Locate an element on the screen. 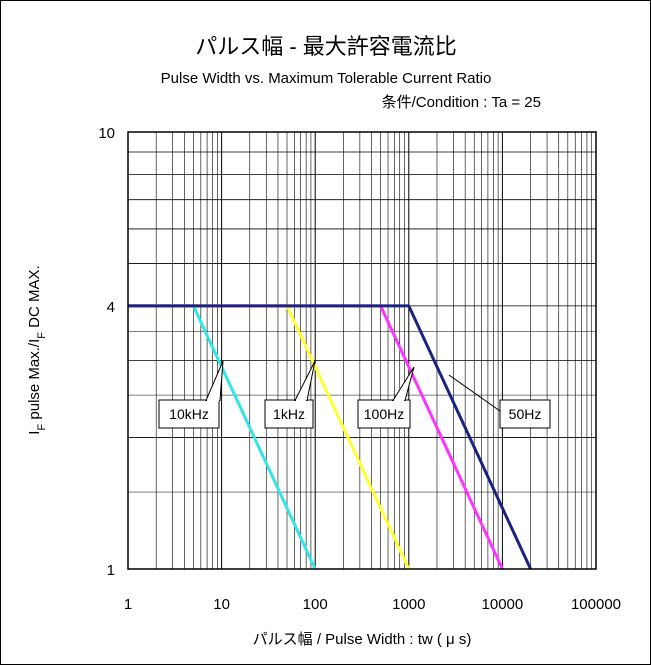 The image size is (651, 666). x-tick-label: 100 is located at coordinates (315, 604).